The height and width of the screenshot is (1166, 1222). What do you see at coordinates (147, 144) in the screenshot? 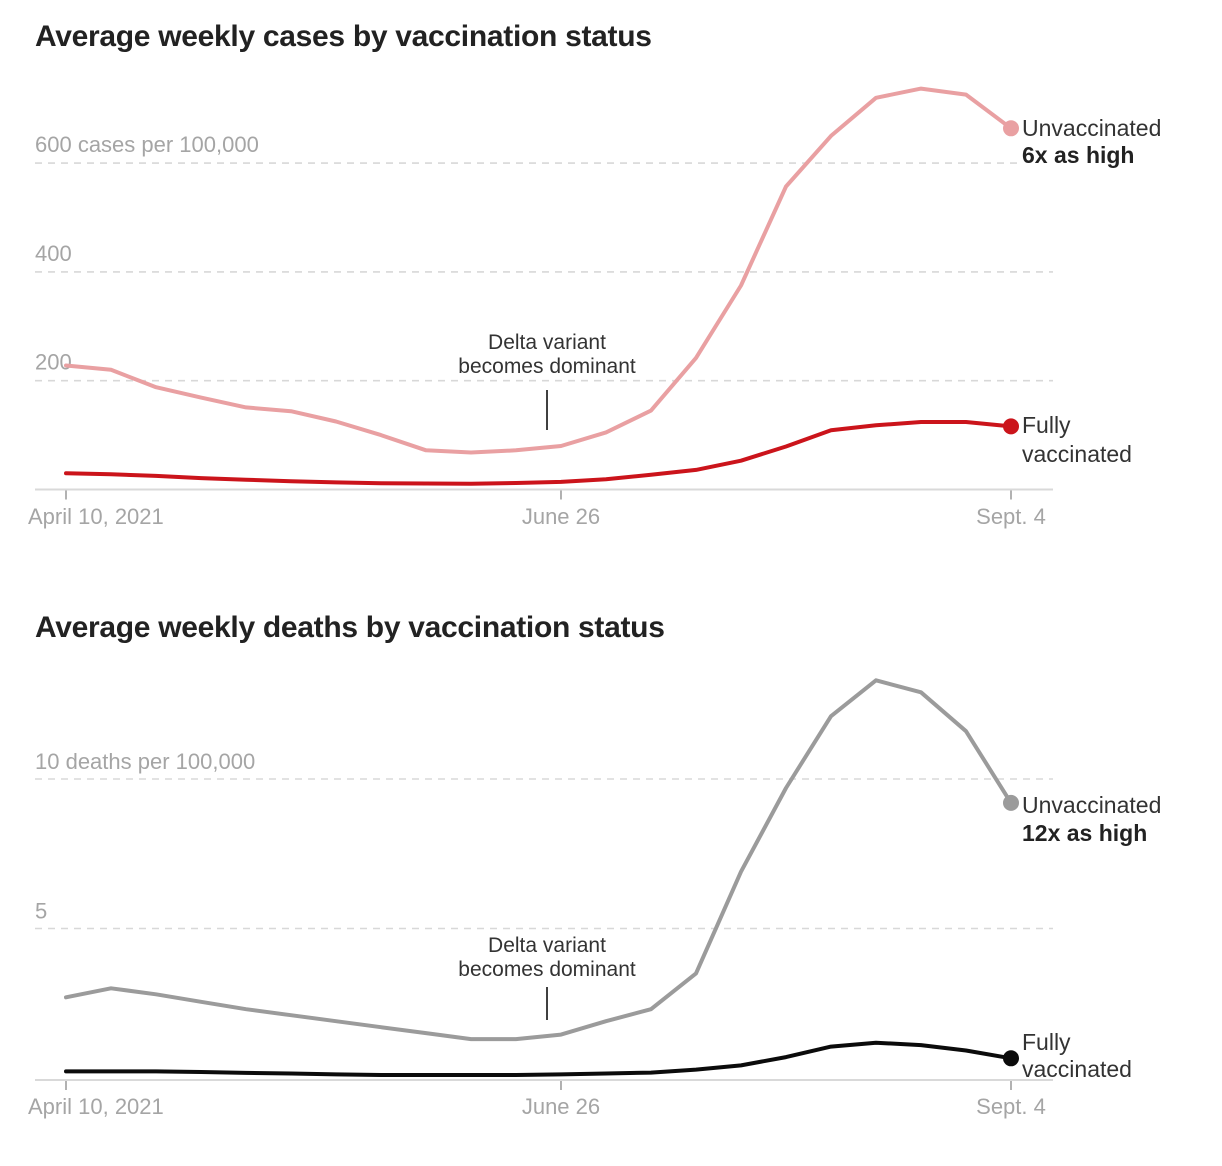
I see `gridline-label-600: 600 cases per 100,000` at bounding box center [147, 144].